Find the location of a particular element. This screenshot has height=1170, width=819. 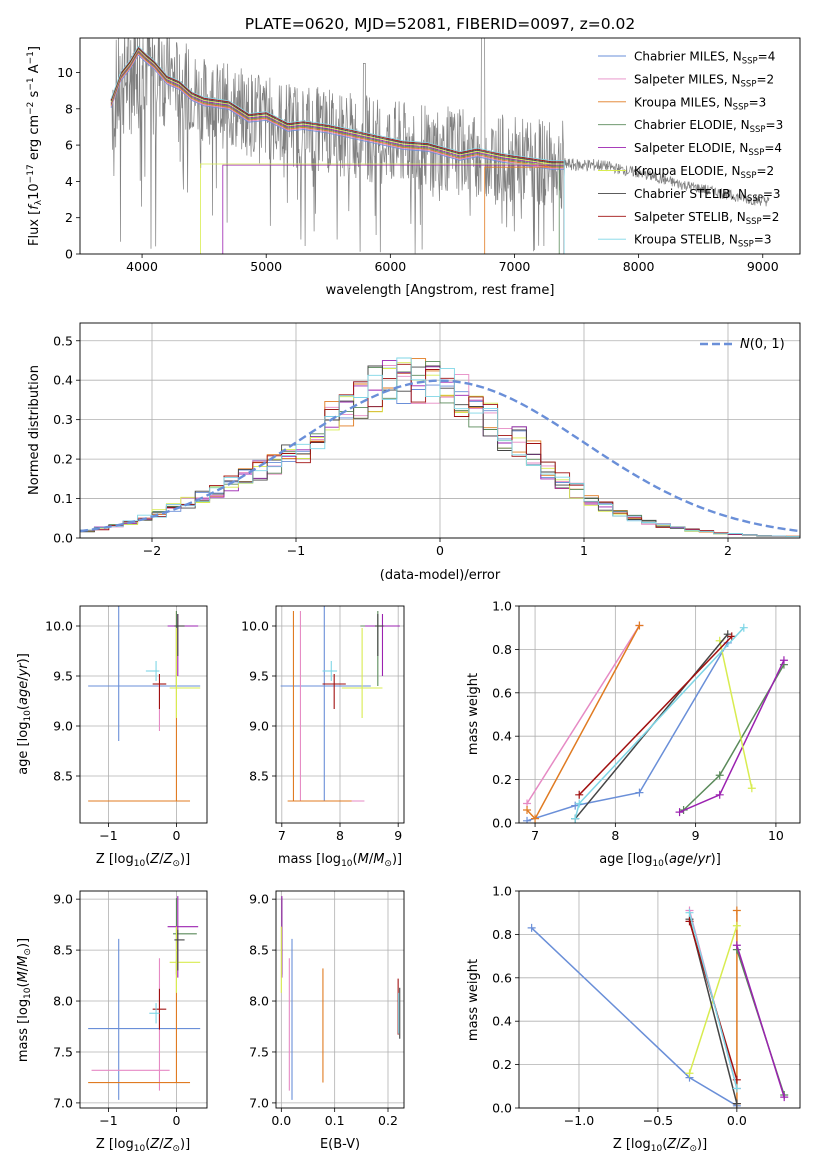

z_vs_age-ytick-label: 9.5 is located at coordinates (63, 676).